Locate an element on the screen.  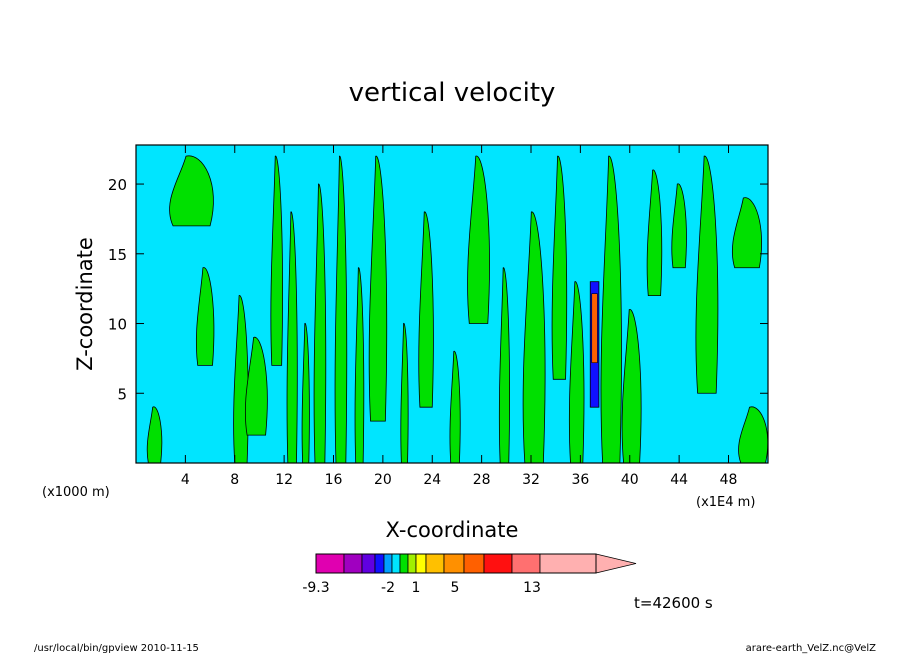
footer-left: /usr/local/bin/gpview 2010-11-15 is located at coordinates (116, 648).